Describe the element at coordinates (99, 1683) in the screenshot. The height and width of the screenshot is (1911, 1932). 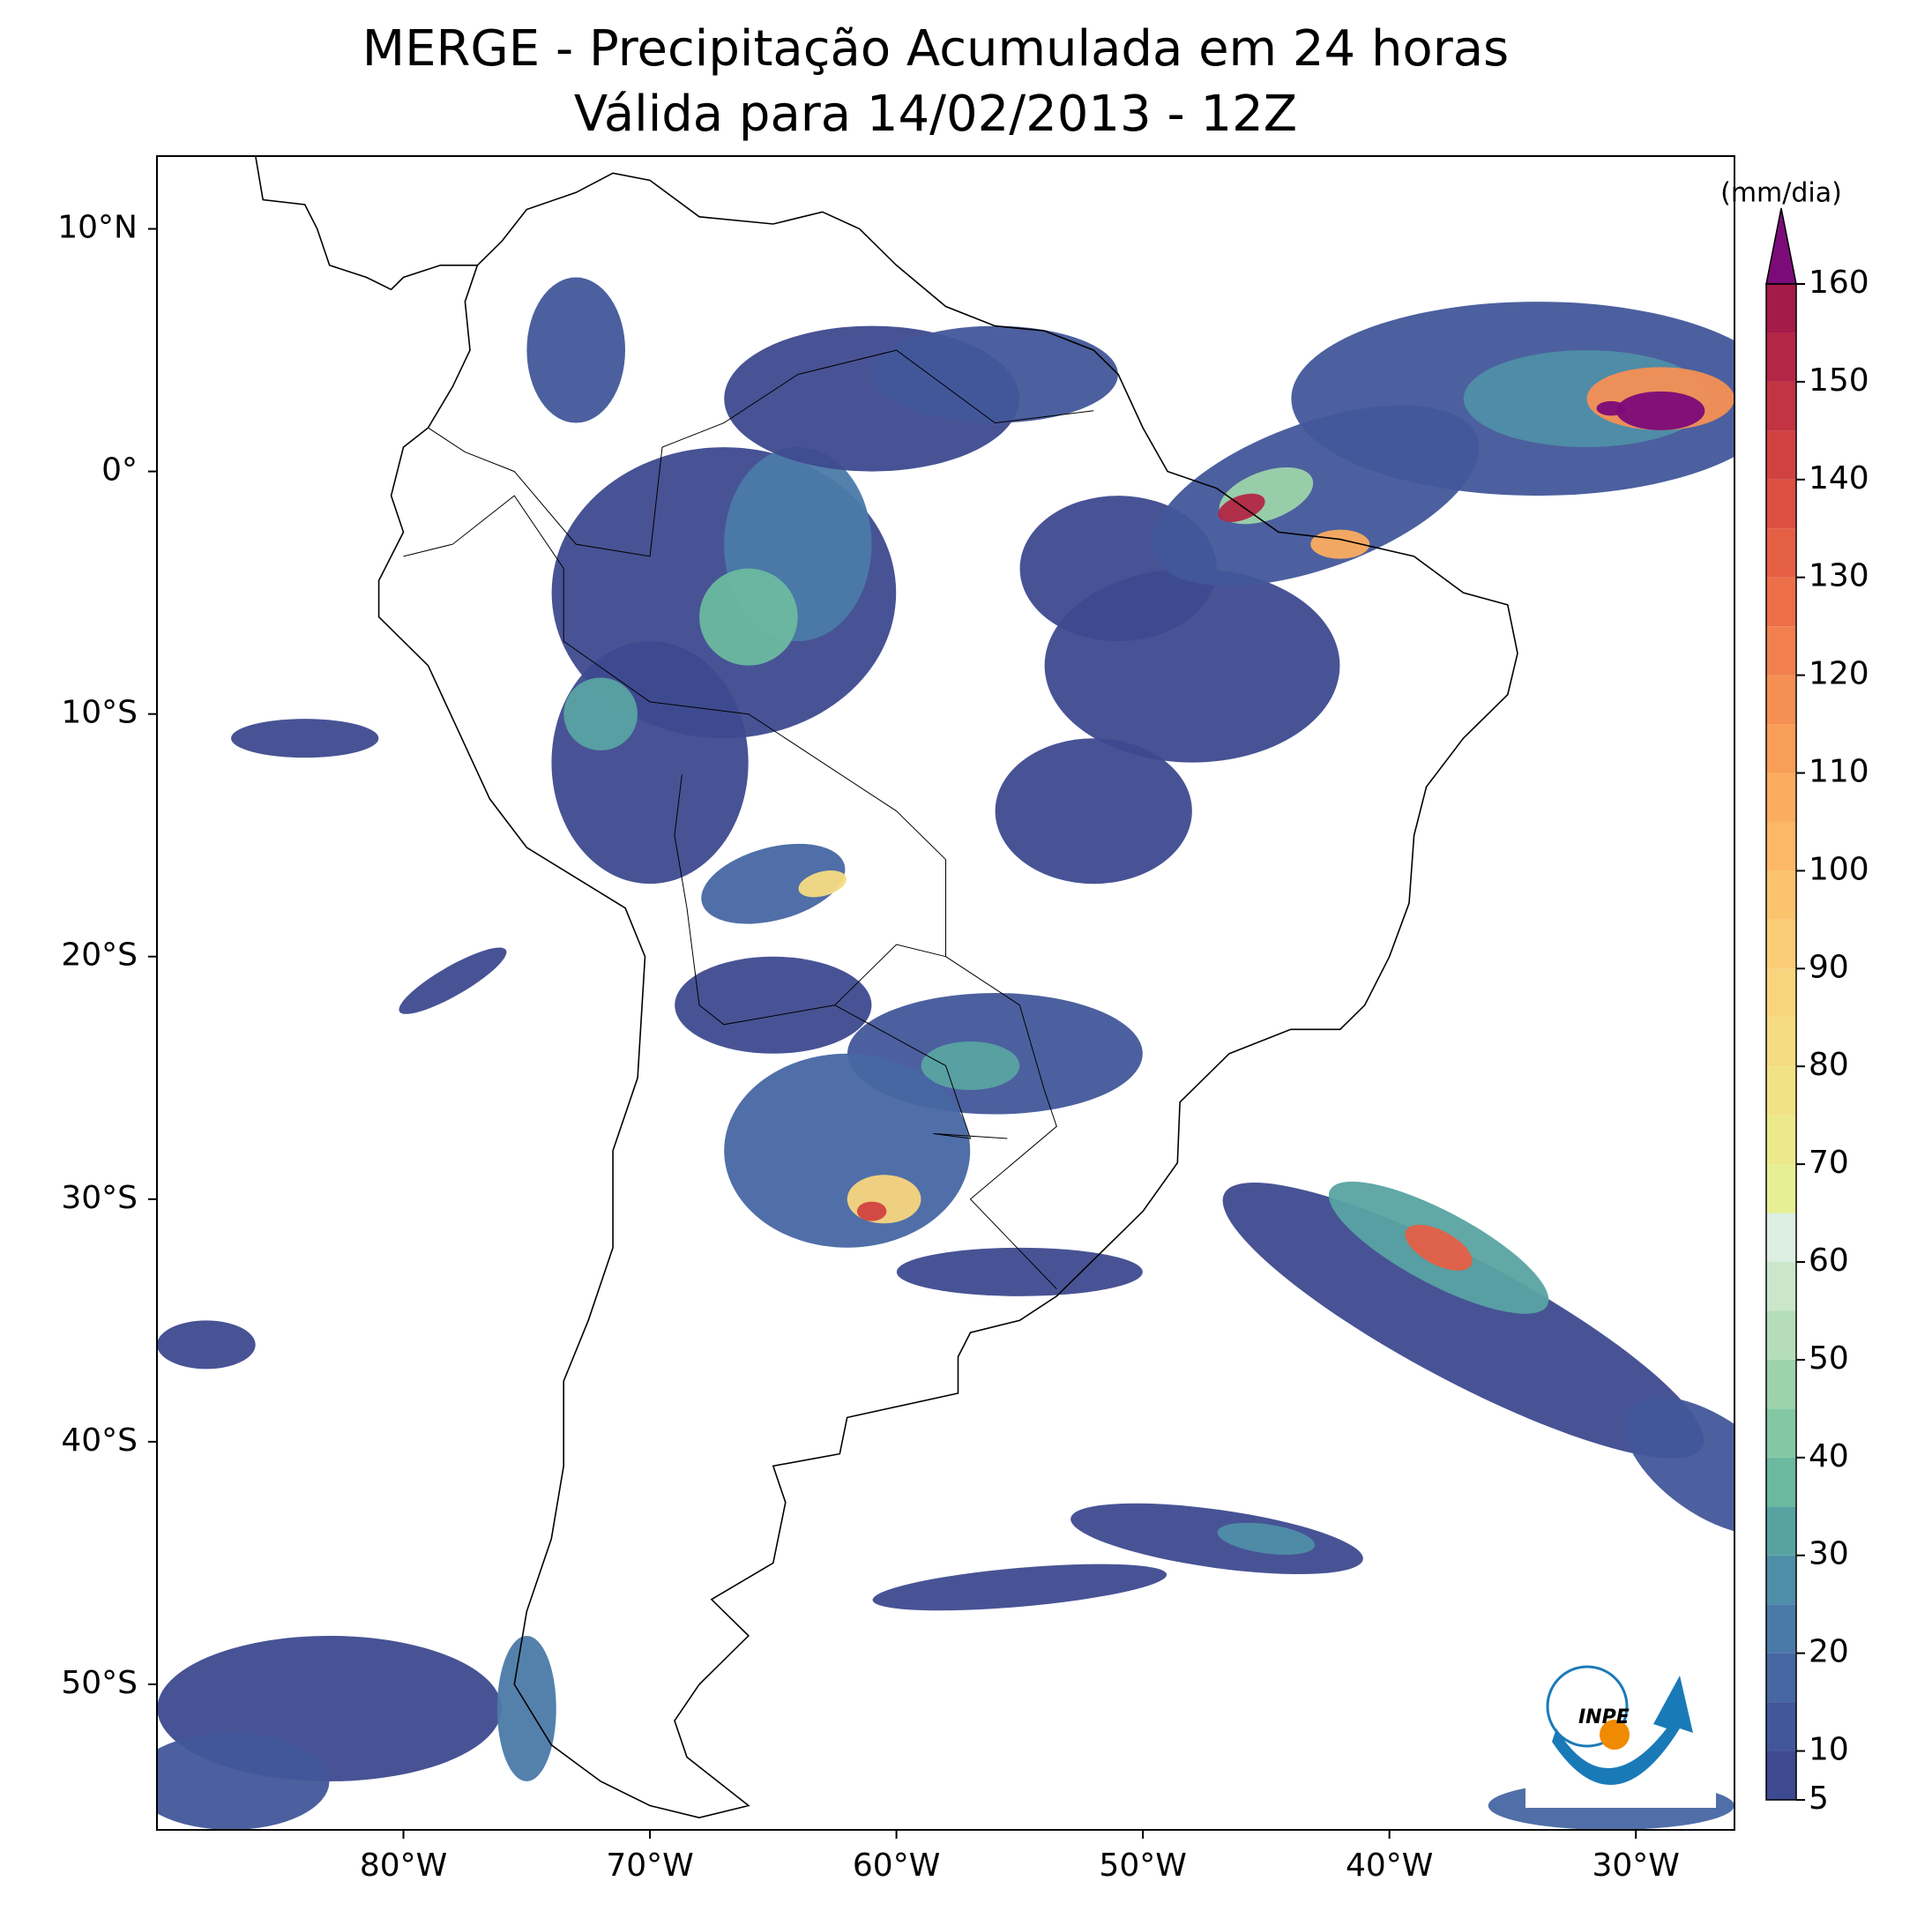
I see `y-tick-label: 50°S` at that location.